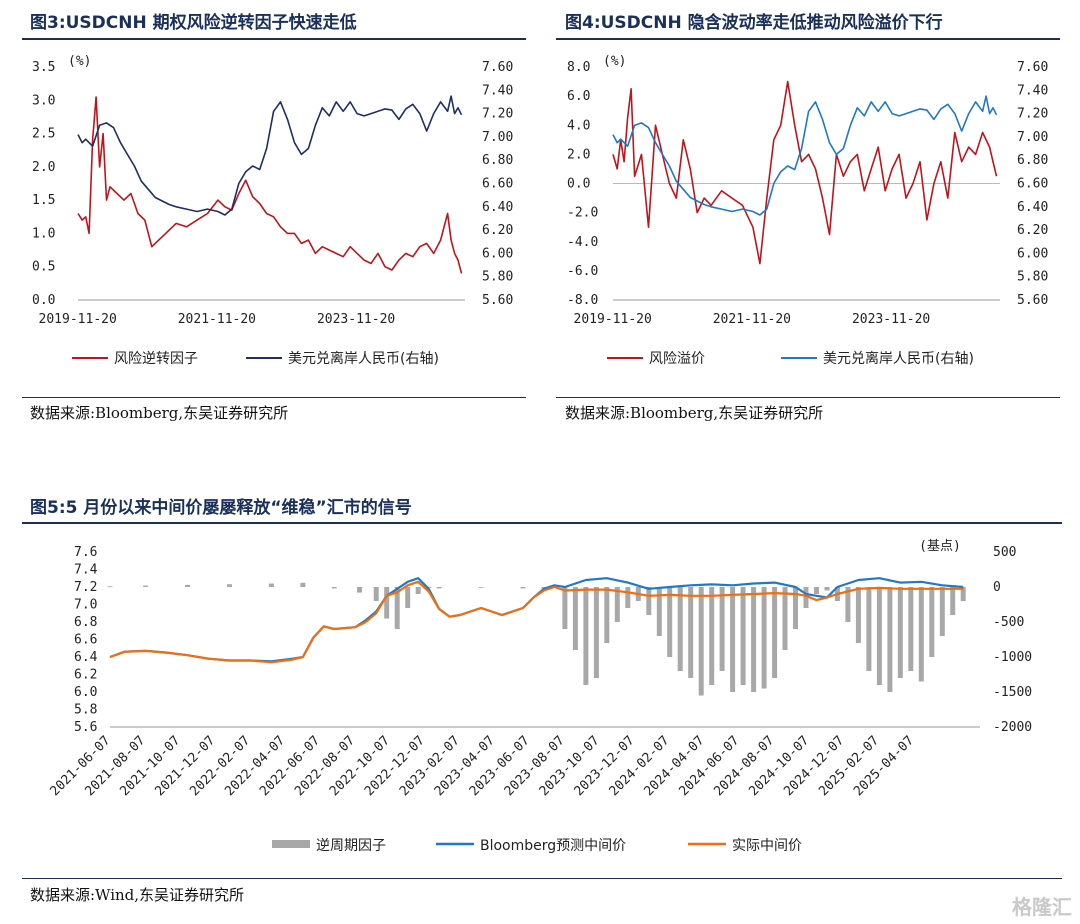  I want to click on fig3-right-tick: 6.20, so click(497, 230).